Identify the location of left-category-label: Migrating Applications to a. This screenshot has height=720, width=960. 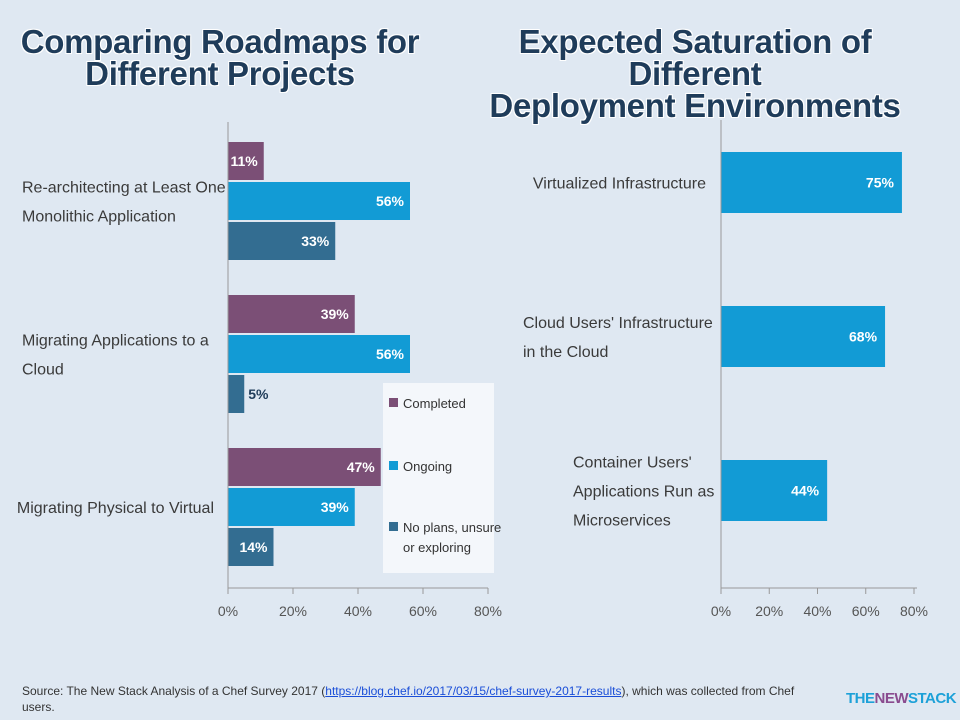
(115, 341).